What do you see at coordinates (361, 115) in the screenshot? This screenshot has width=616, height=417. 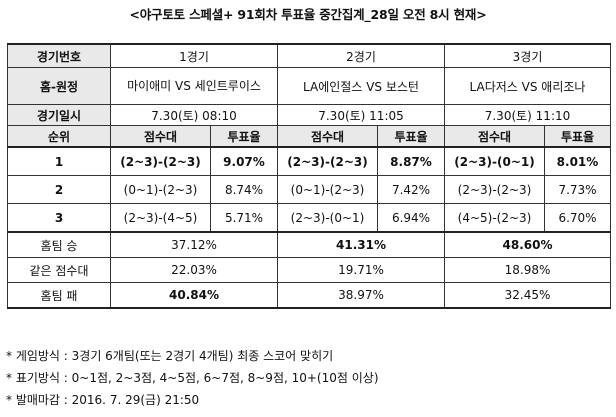 I see `game-2-date: 7.30(토) 11:05` at bounding box center [361, 115].